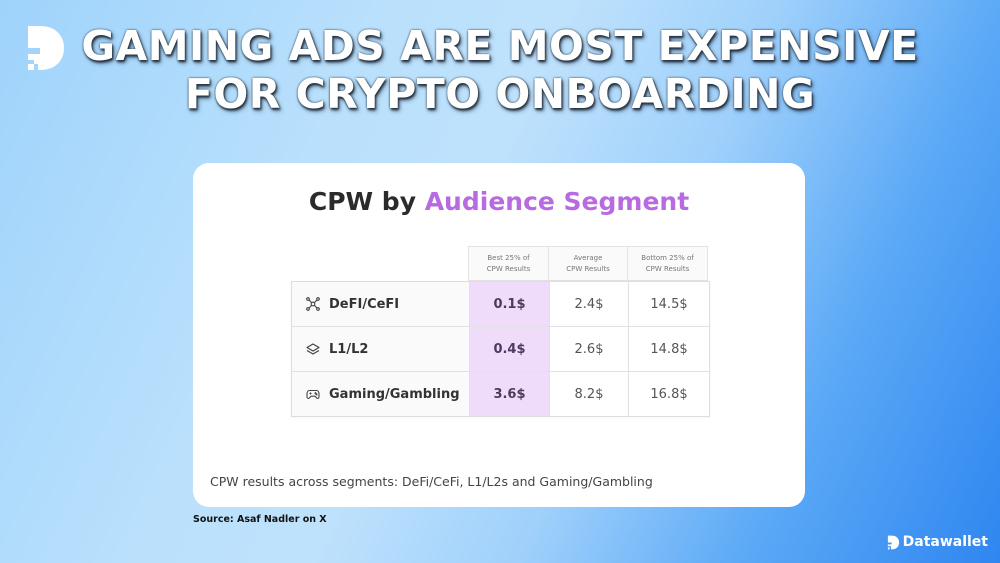  I want to click on best-value: 0.4$, so click(509, 349).